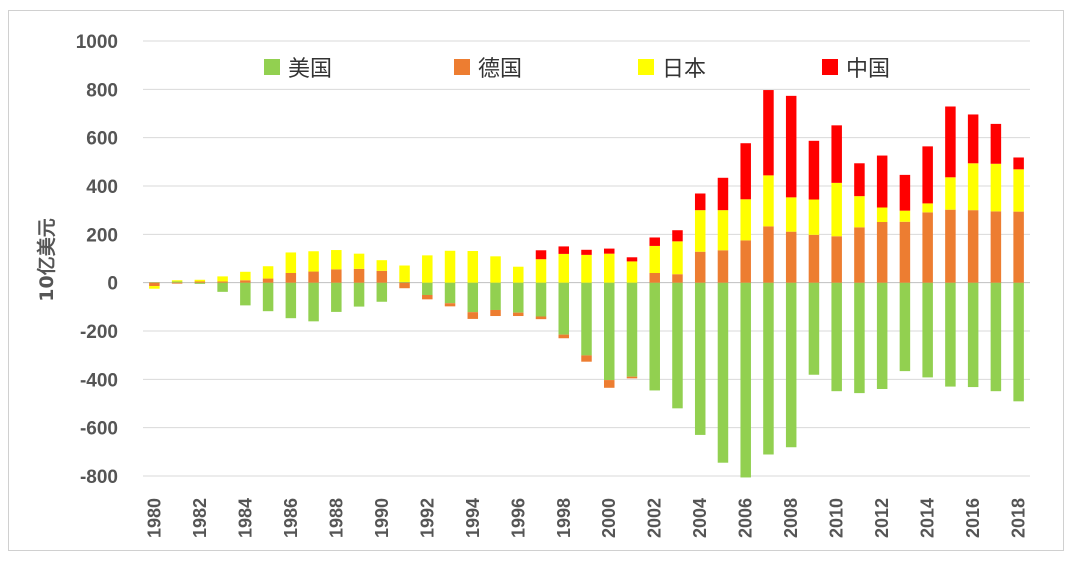 Image resolution: width=1080 pixels, height=571 pixels. I want to click on bar-japan-1982, so click(200, 280).